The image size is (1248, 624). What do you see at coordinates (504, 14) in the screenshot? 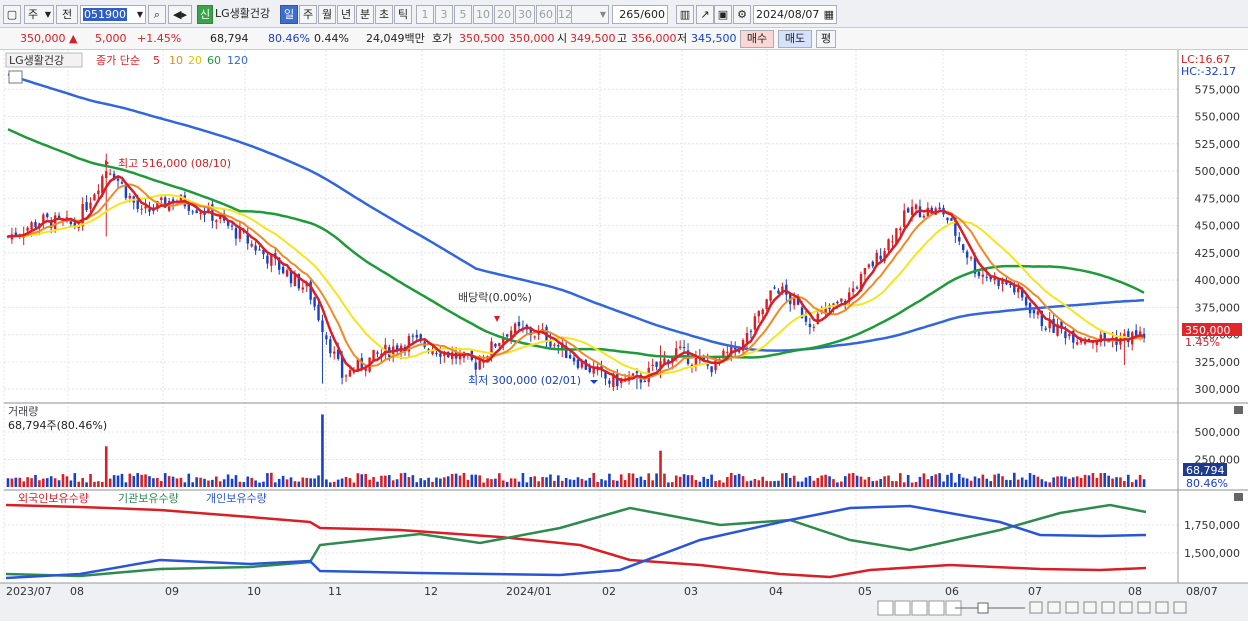
I see `multiplier-button-20: 20` at bounding box center [504, 14].